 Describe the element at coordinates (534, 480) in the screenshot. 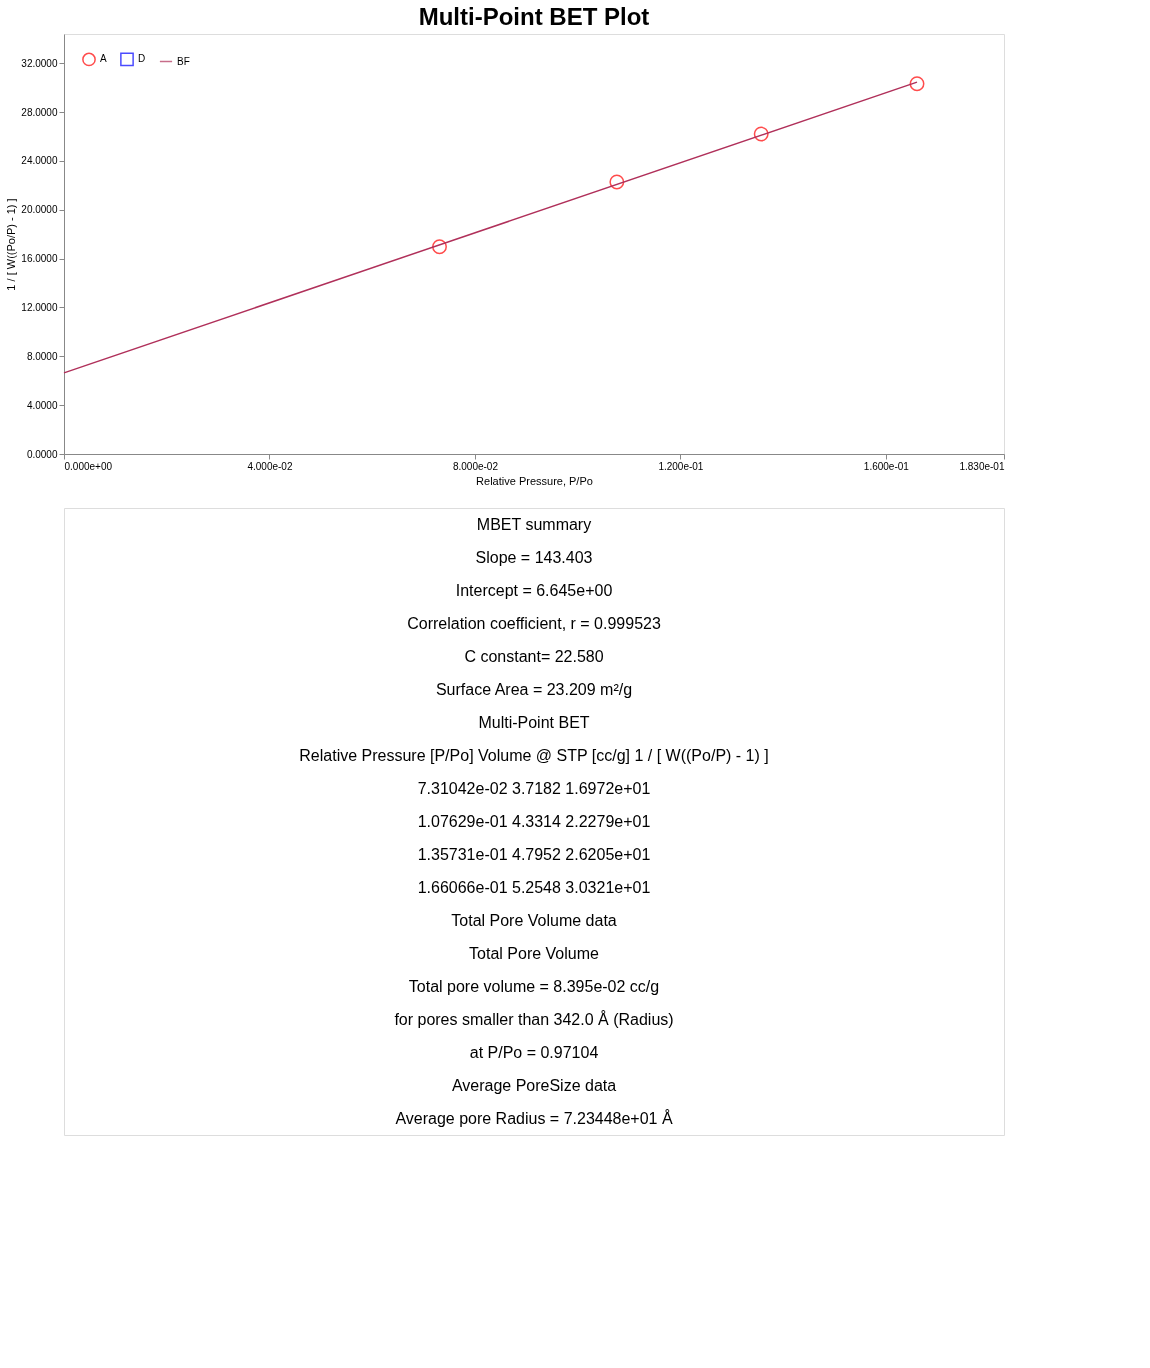

I see `x-axis-title: Relative Pressure, P/Po` at that location.